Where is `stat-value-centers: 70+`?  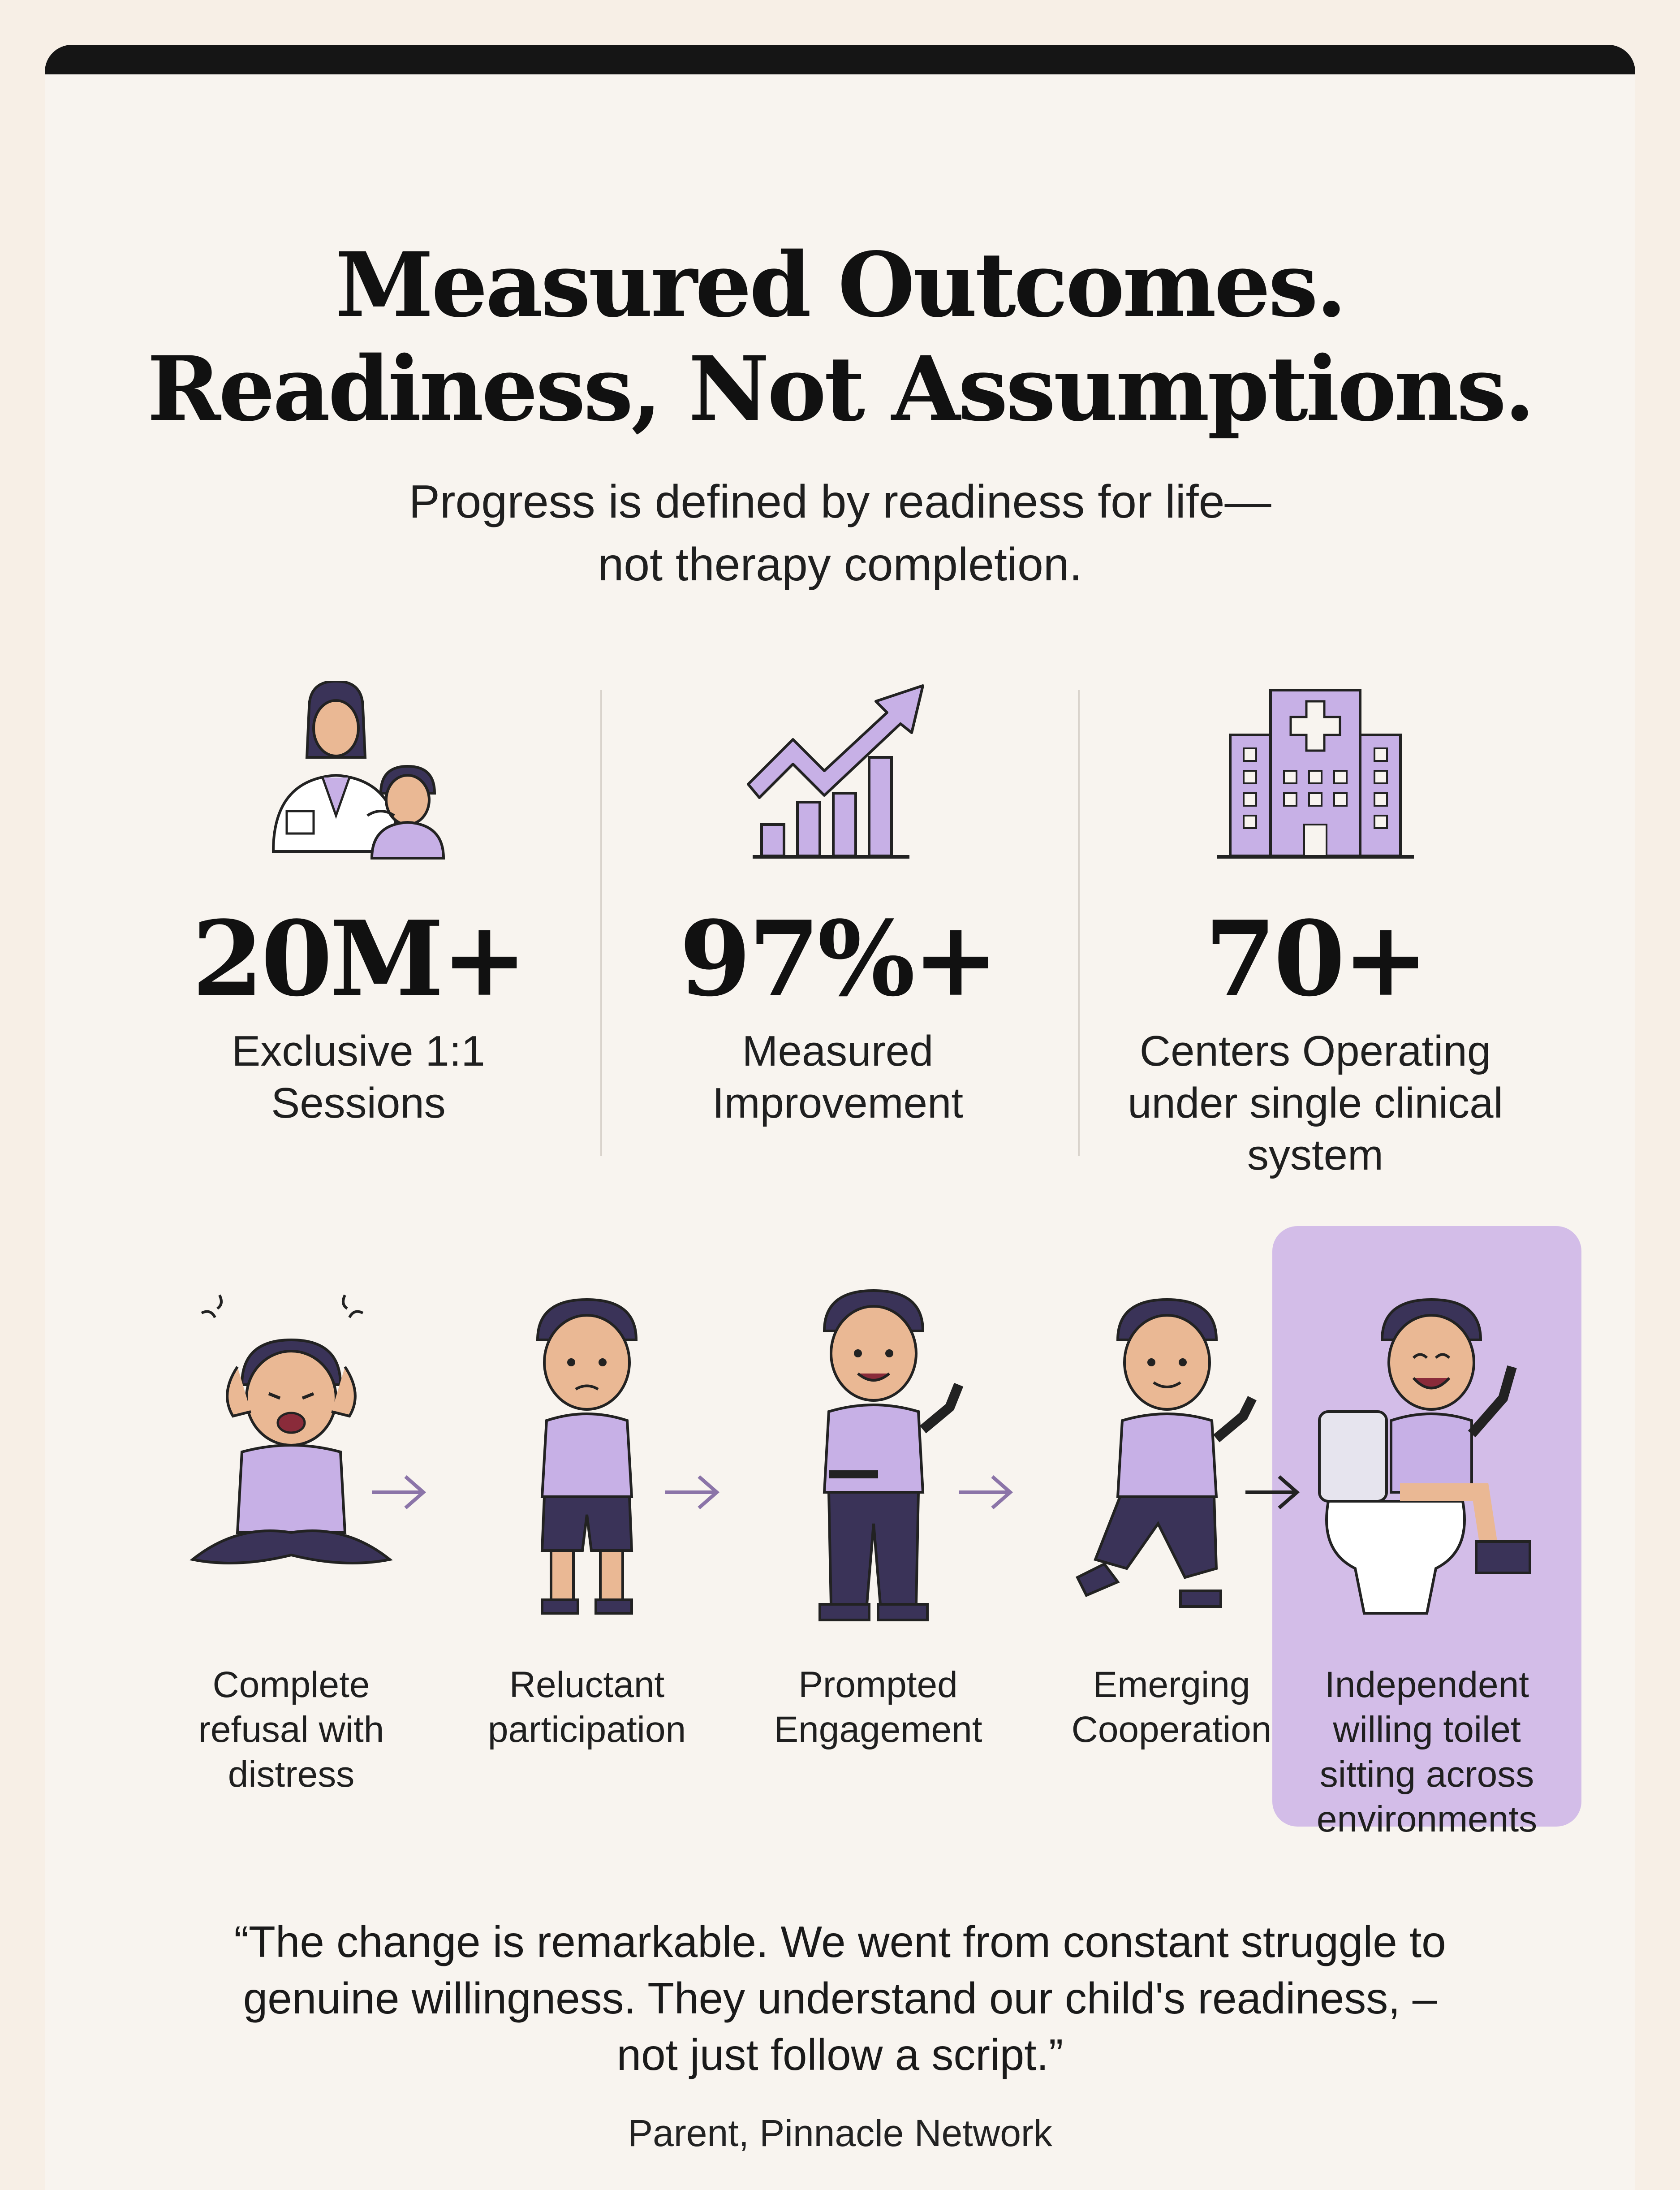 stat-value-centers: 70+ is located at coordinates (1316, 959).